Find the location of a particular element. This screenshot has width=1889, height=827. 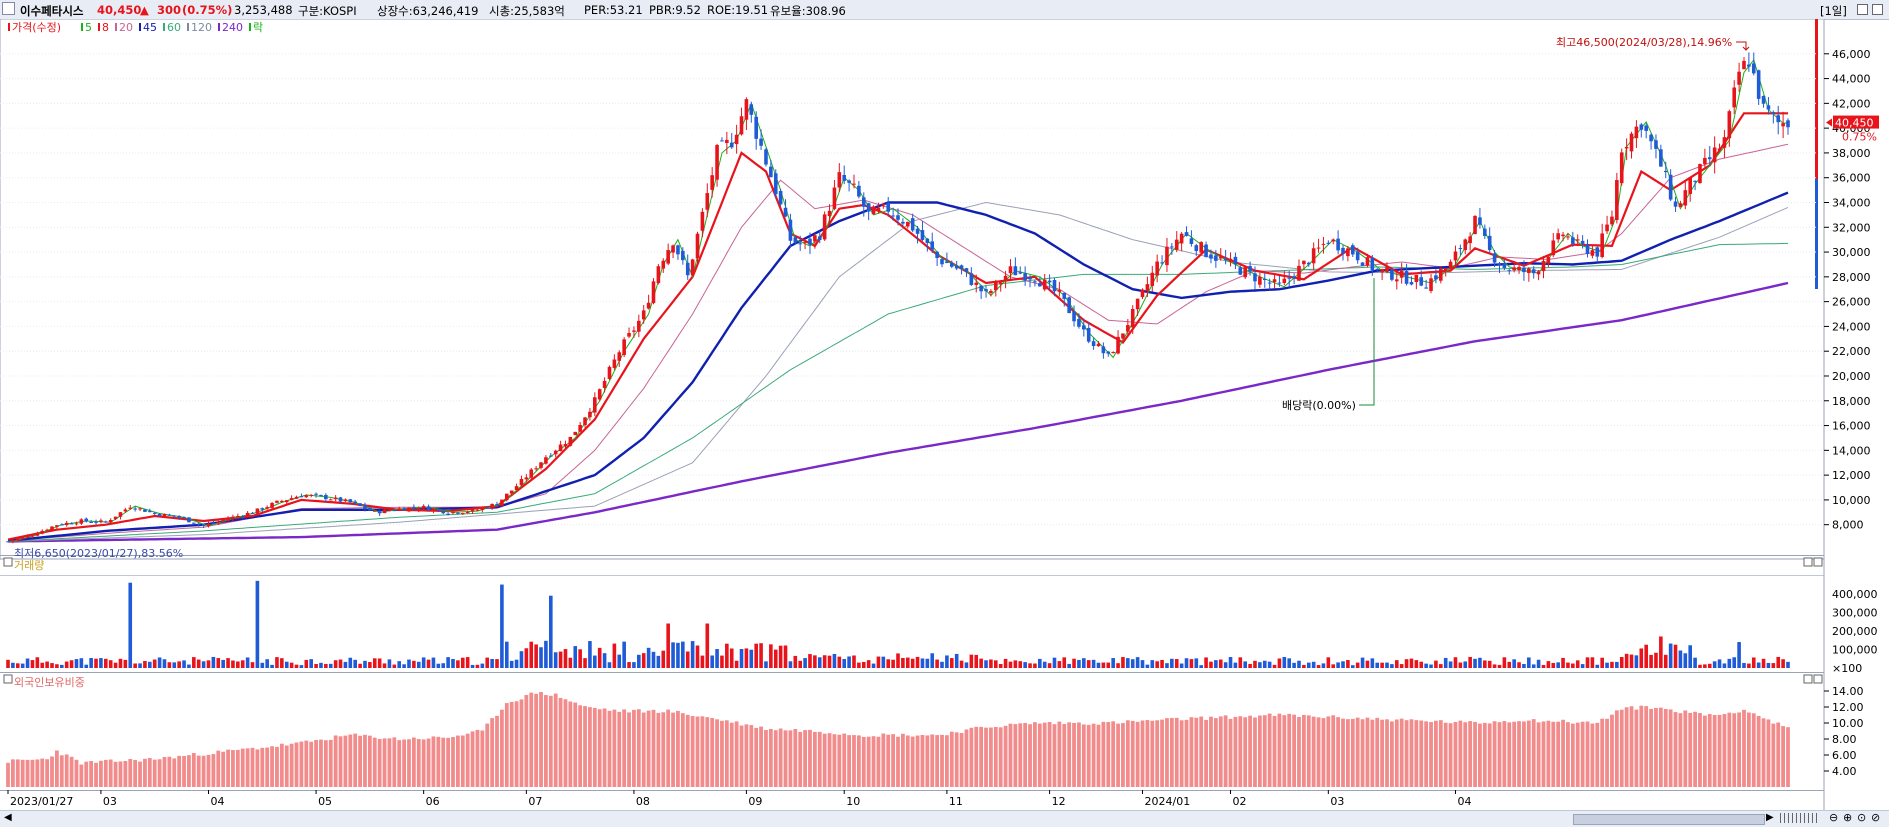

foreign-tick-label: 6.00 is located at coordinates (1844, 755).